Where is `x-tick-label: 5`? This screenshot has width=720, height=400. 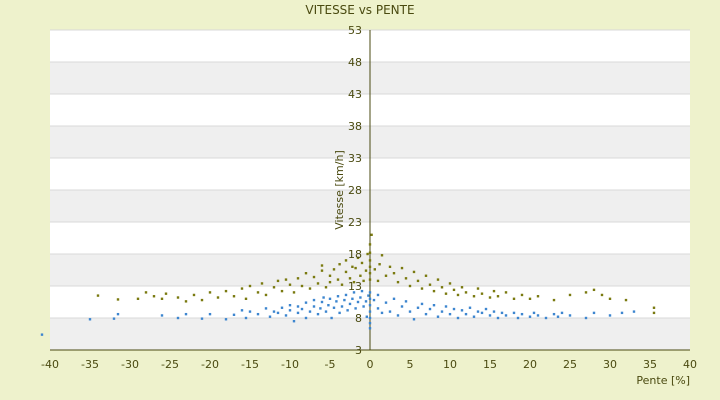
x-tick-label: 5 is located at coordinates (410, 364).